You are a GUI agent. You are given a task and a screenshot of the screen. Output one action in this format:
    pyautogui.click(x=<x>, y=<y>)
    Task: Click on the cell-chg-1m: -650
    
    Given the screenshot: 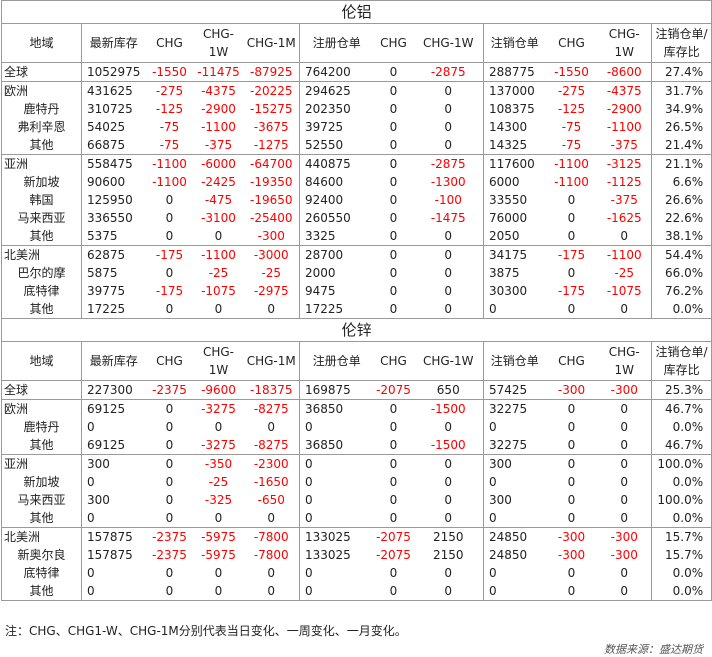 What is the action you would take?
    pyautogui.click(x=271, y=500)
    